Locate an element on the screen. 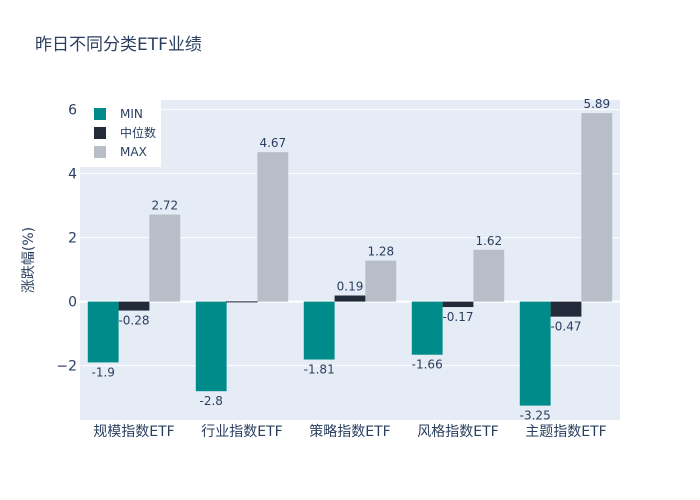 The height and width of the screenshot is (500, 700). x-ticks: 规模指数ETF 行业指数ETF 策略指数ETF 风格指数ETF 主题指数ETF is located at coordinates (349, 431).